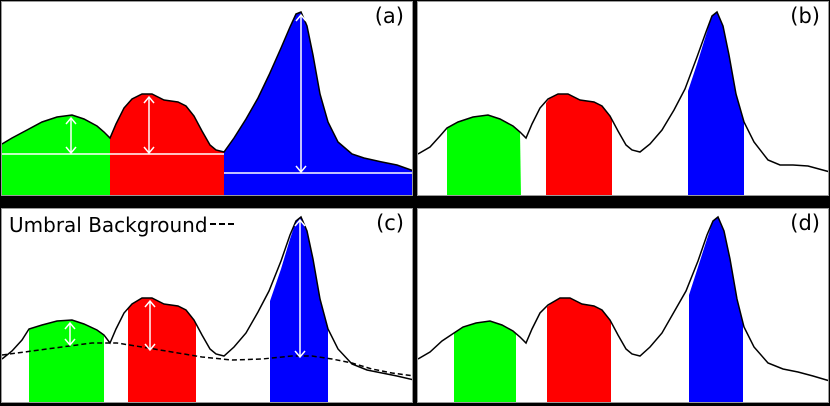 Image resolution: width=830 pixels, height=406 pixels. Describe the element at coordinates (121, 225) in the screenshot. I see `umbral-background-legend: Umbral Background` at that location.